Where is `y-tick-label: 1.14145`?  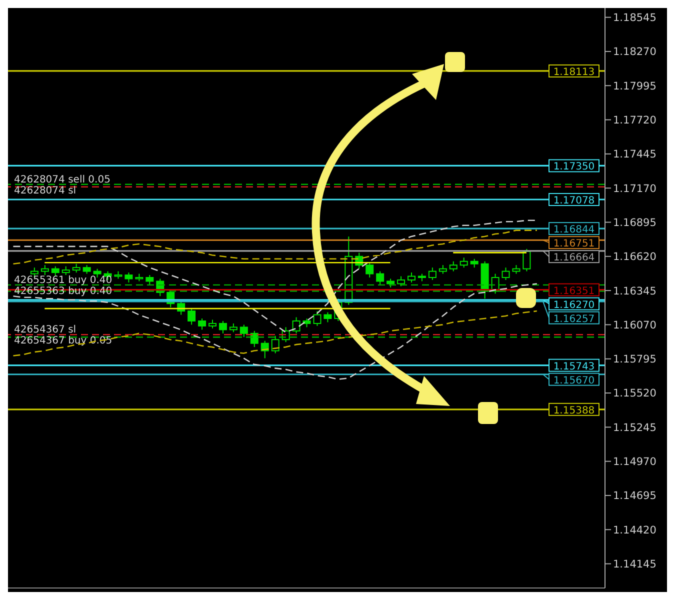 y-tick-label: 1.14145 is located at coordinates (634, 564).